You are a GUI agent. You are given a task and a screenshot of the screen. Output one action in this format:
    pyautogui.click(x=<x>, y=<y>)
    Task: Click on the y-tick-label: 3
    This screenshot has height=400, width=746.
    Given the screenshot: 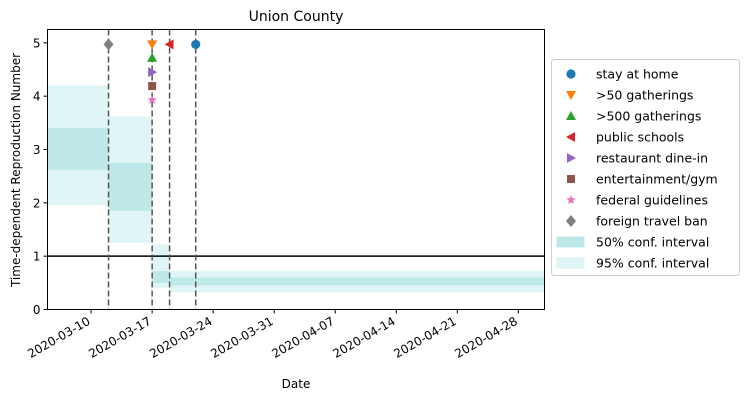 What is the action you would take?
    pyautogui.click(x=37, y=150)
    